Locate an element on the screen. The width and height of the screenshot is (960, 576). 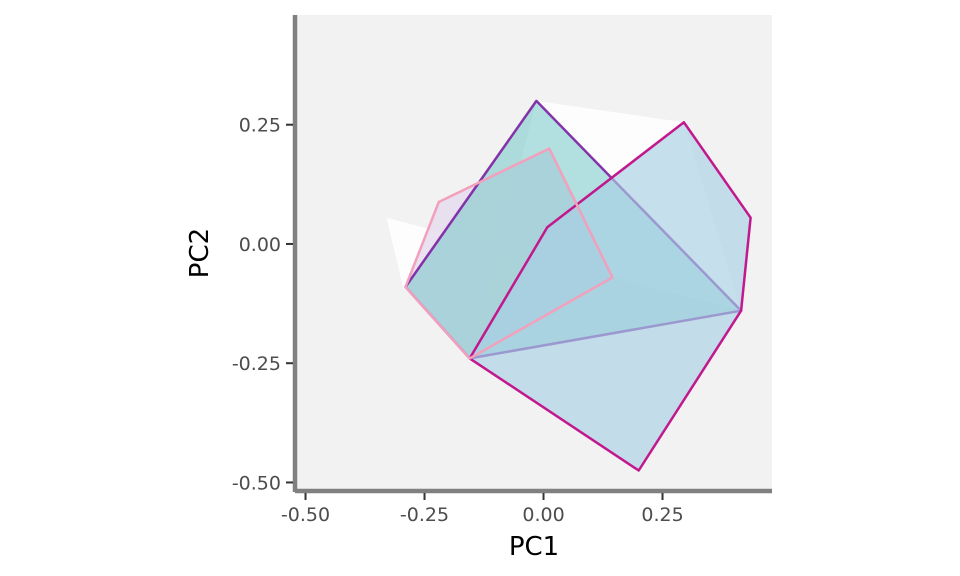
x-axis-ticks: -0.50 -0.25 0.00 0.25 is located at coordinates (482, 509).